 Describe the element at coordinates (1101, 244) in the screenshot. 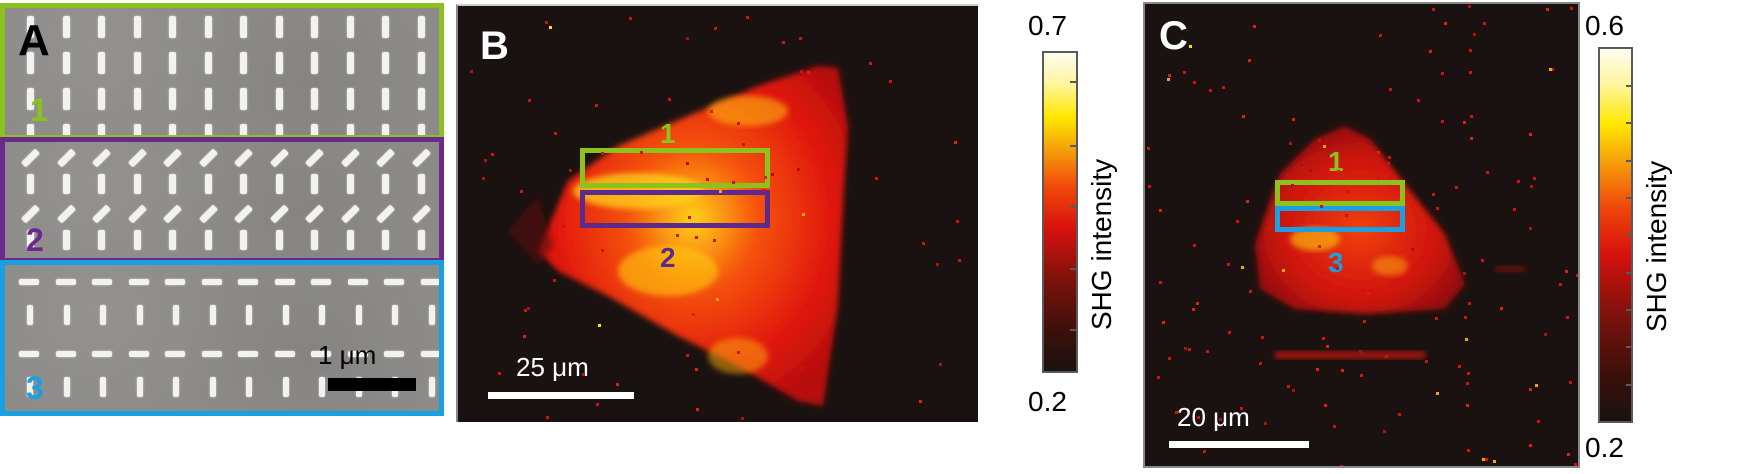

I see `colorbar-b-title: SHG intensity` at that location.